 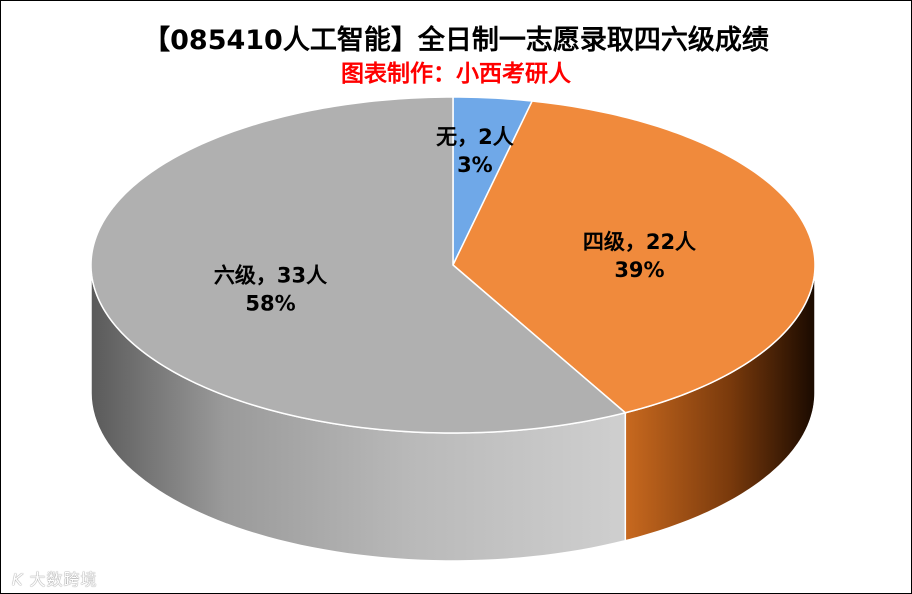 I want to click on watermark: K 大数跨境, so click(x=55, y=578).